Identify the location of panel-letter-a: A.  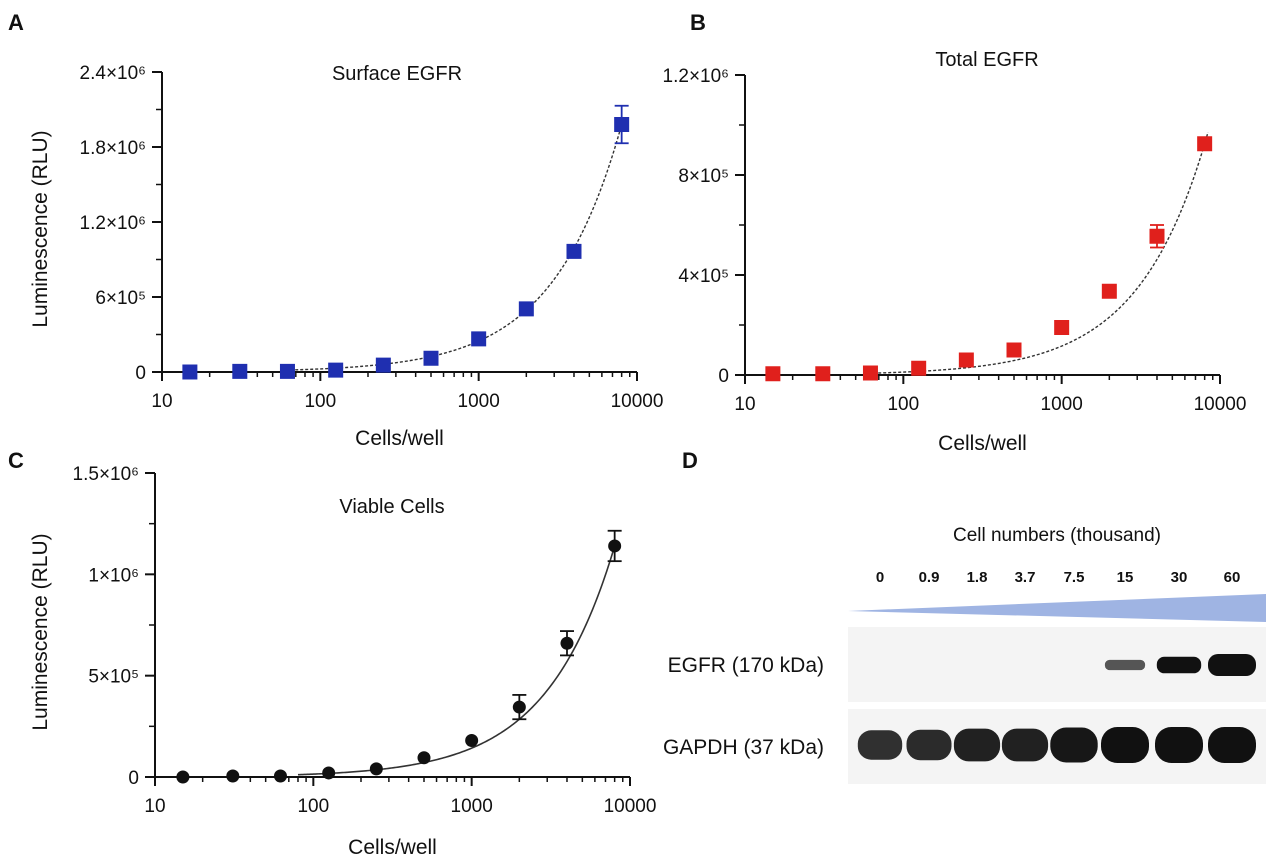
(16, 22).